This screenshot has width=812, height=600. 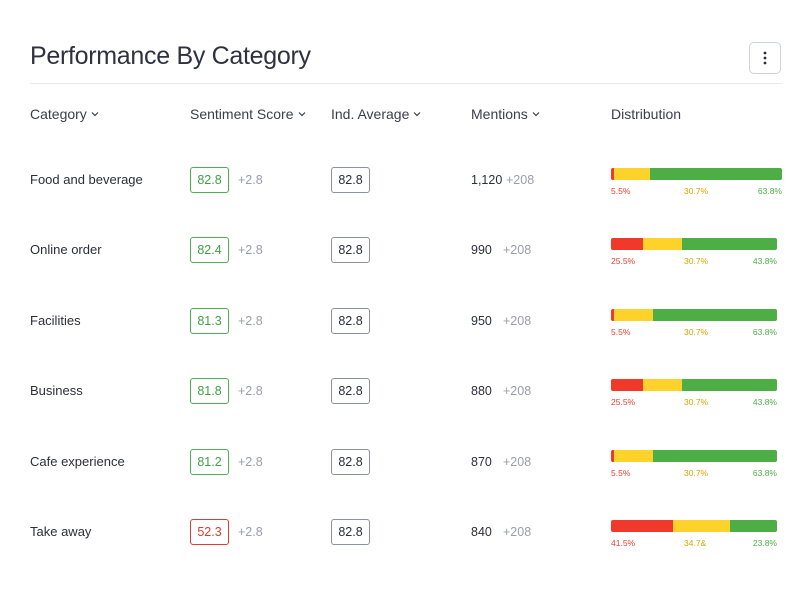 I want to click on page-title: Performance By Category, so click(x=170, y=56).